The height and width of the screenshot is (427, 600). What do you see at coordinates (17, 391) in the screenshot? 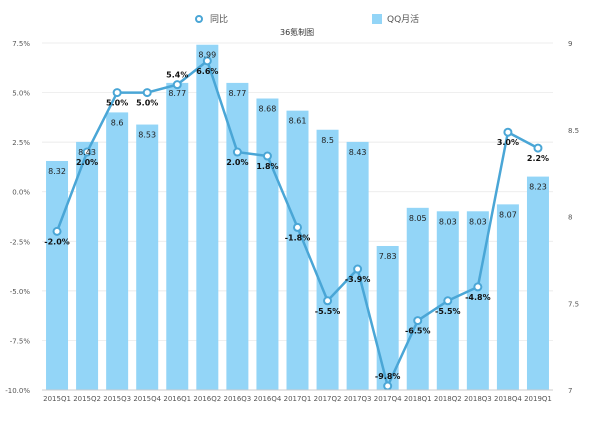
I see `left-axis-tick-label: -10.0%` at bounding box center [17, 391].